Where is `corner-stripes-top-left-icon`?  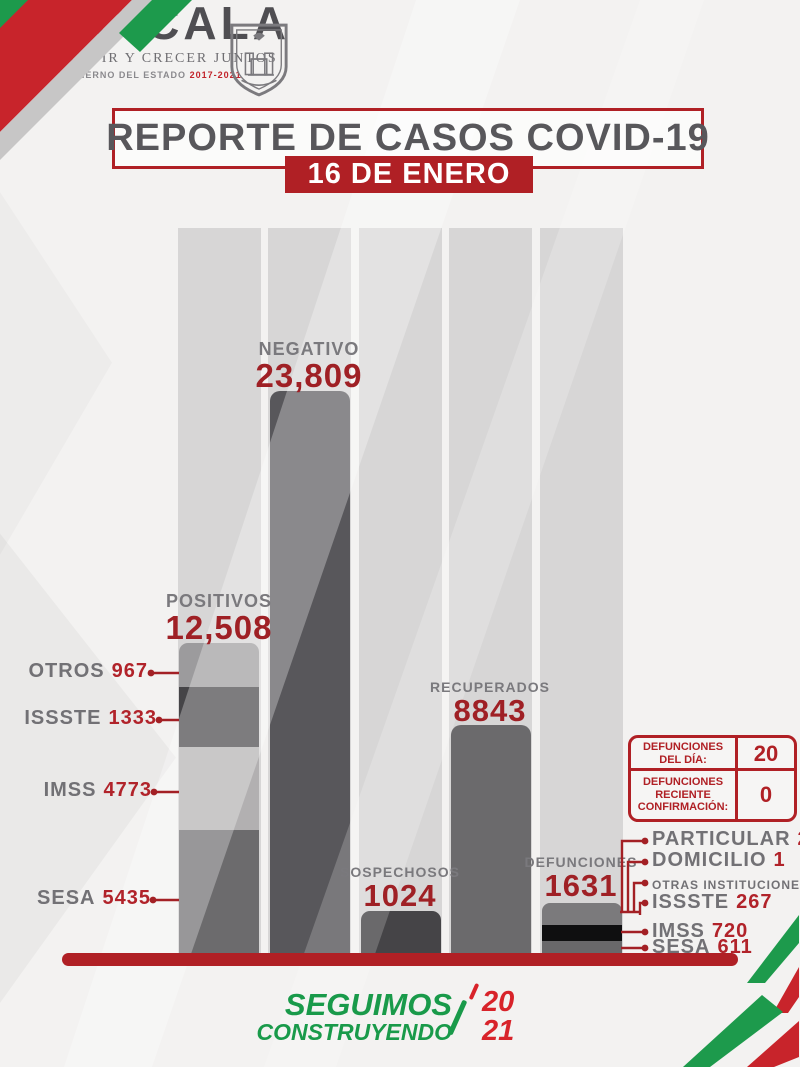 corner-stripes-top-left-icon is located at coordinates (96, 80).